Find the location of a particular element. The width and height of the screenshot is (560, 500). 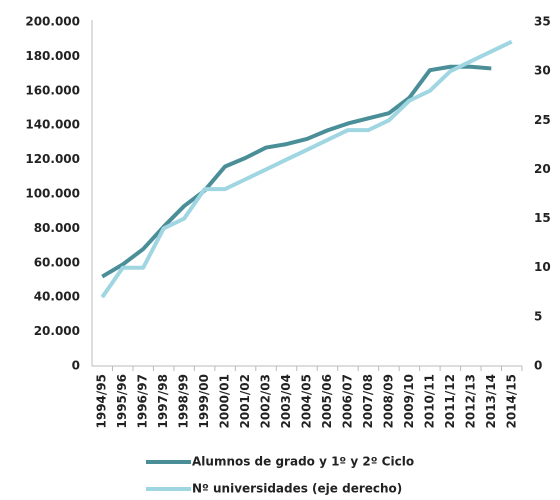

y-tick-label: 120.000 is located at coordinates (52, 159).